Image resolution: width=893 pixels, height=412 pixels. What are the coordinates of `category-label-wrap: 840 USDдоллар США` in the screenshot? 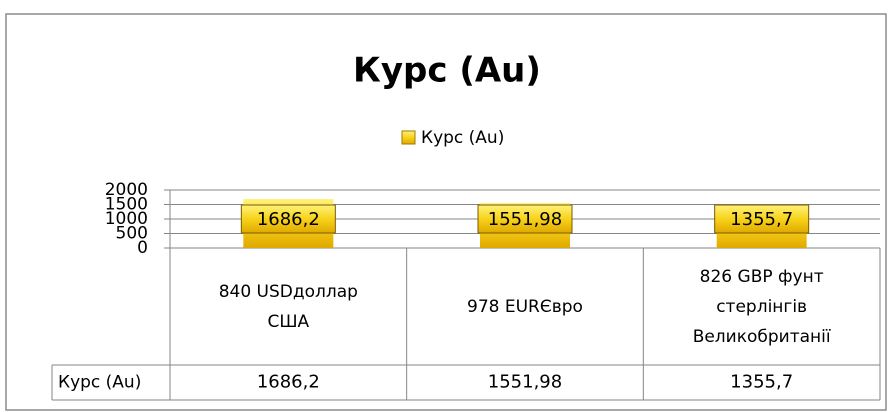 It's located at (288, 306).